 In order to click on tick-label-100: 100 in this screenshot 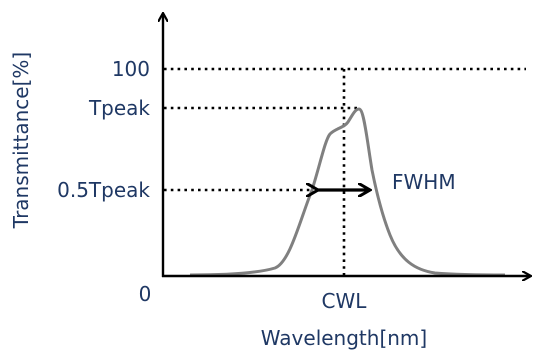, I will do `click(131, 69)`.